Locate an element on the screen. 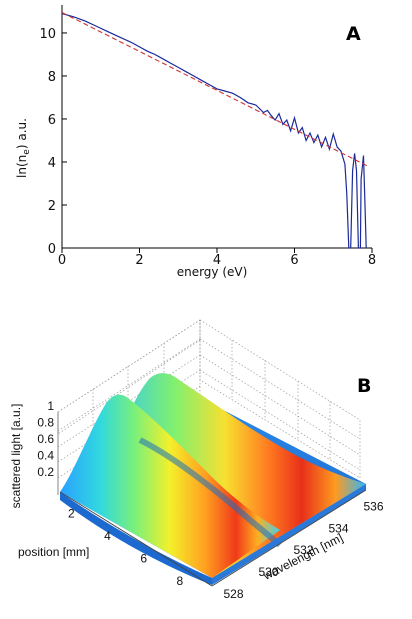 This screenshot has width=412, height=619. panel-a-x-tick-label: 6 is located at coordinates (294, 260).